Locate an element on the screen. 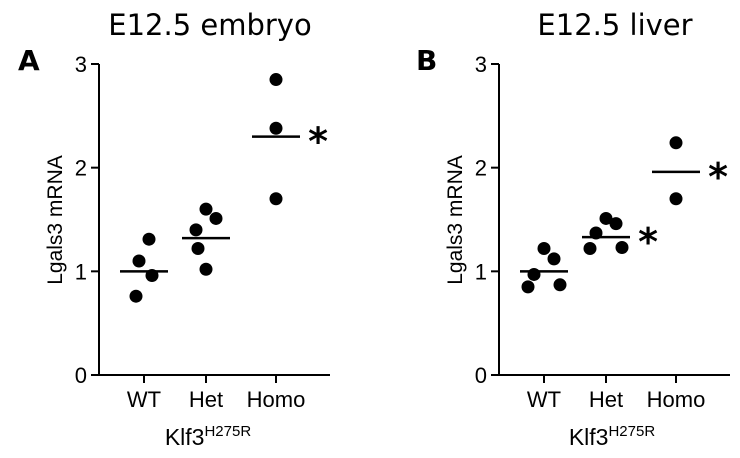 The width and height of the screenshot is (740, 458). chart-title: E12.5 embryo is located at coordinates (209, 25).